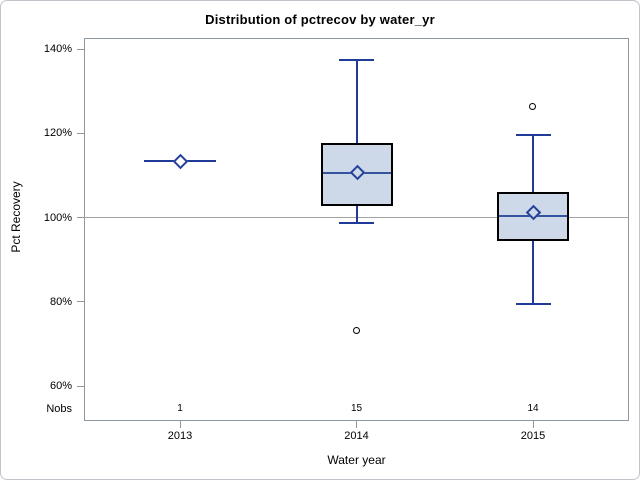 Image resolution: width=640 pixels, height=480 pixels. What do you see at coordinates (57, 133) in the screenshot?
I see `y-tick-label: 120%` at bounding box center [57, 133].